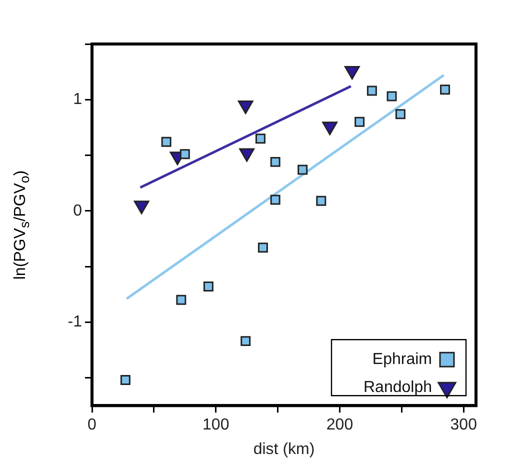 Image resolution: width=513 pixels, height=473 pixels. Describe the element at coordinates (340, 425) in the screenshot. I see `x-tick-label: 200` at that location.